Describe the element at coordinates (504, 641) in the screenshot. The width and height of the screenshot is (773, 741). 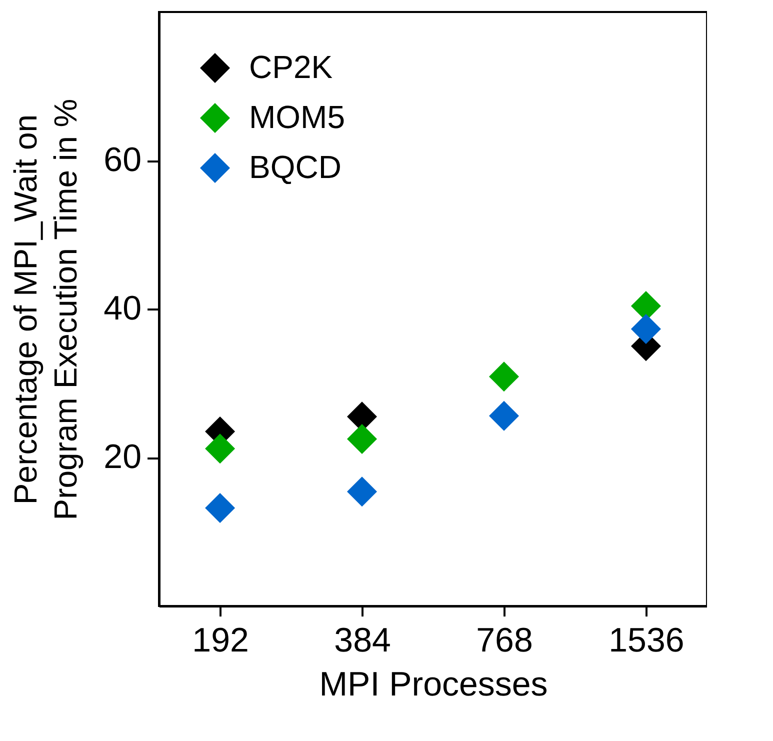
I see `x-tick-label: 768` at that location.